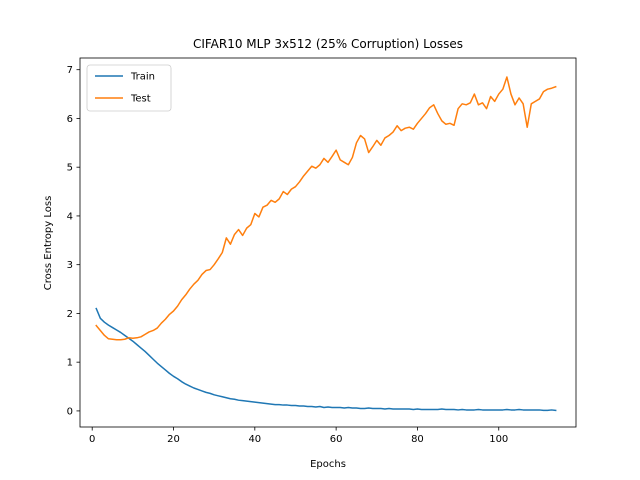 This screenshot has height=480, width=640. Describe the element at coordinates (70, 265) in the screenshot. I see `y-tick-label: 3` at that location.